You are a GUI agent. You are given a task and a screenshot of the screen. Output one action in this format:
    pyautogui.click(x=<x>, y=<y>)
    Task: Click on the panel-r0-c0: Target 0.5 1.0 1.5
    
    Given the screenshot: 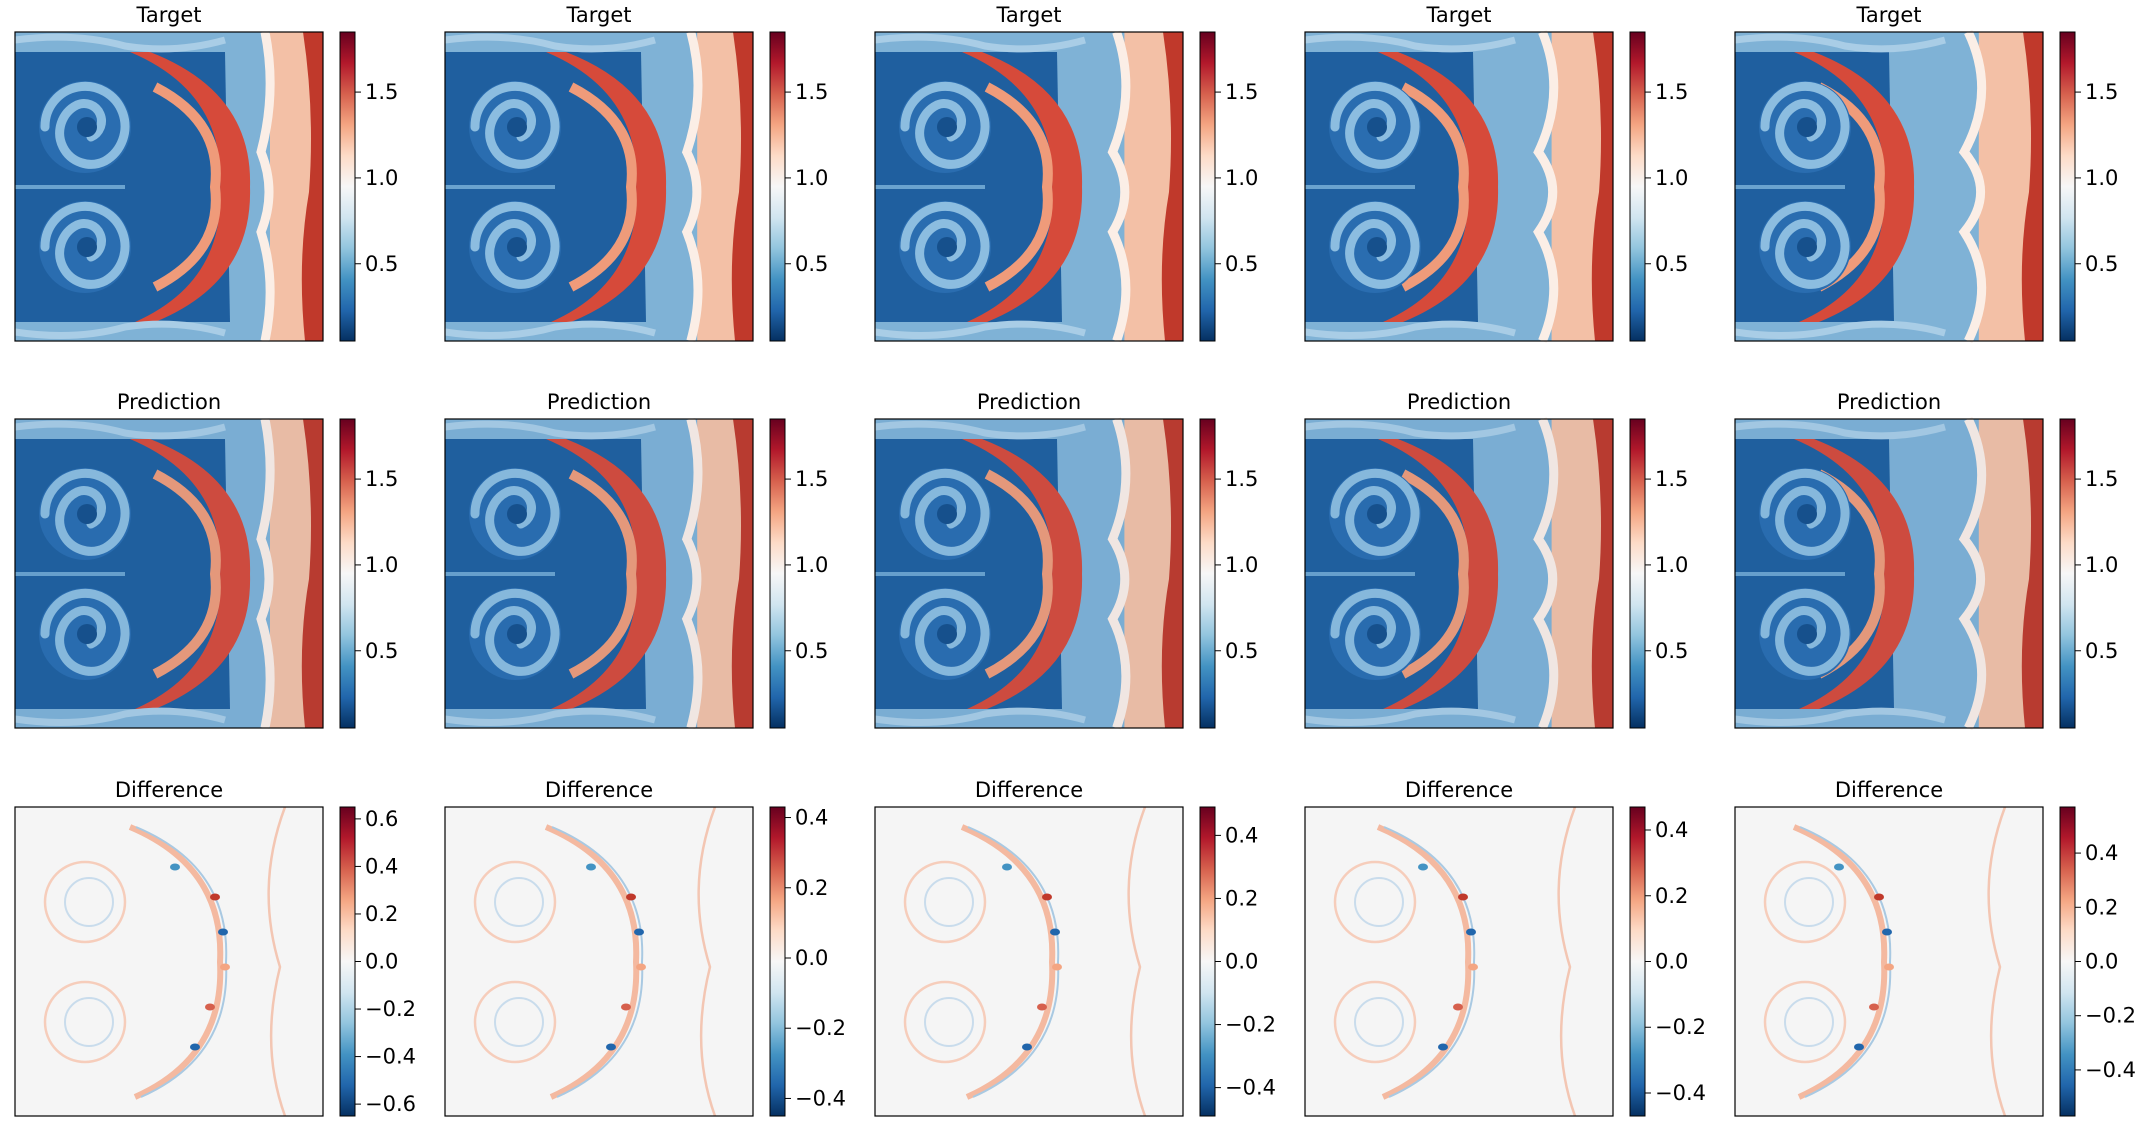 What is the action you would take?
    pyautogui.click(x=206, y=172)
    